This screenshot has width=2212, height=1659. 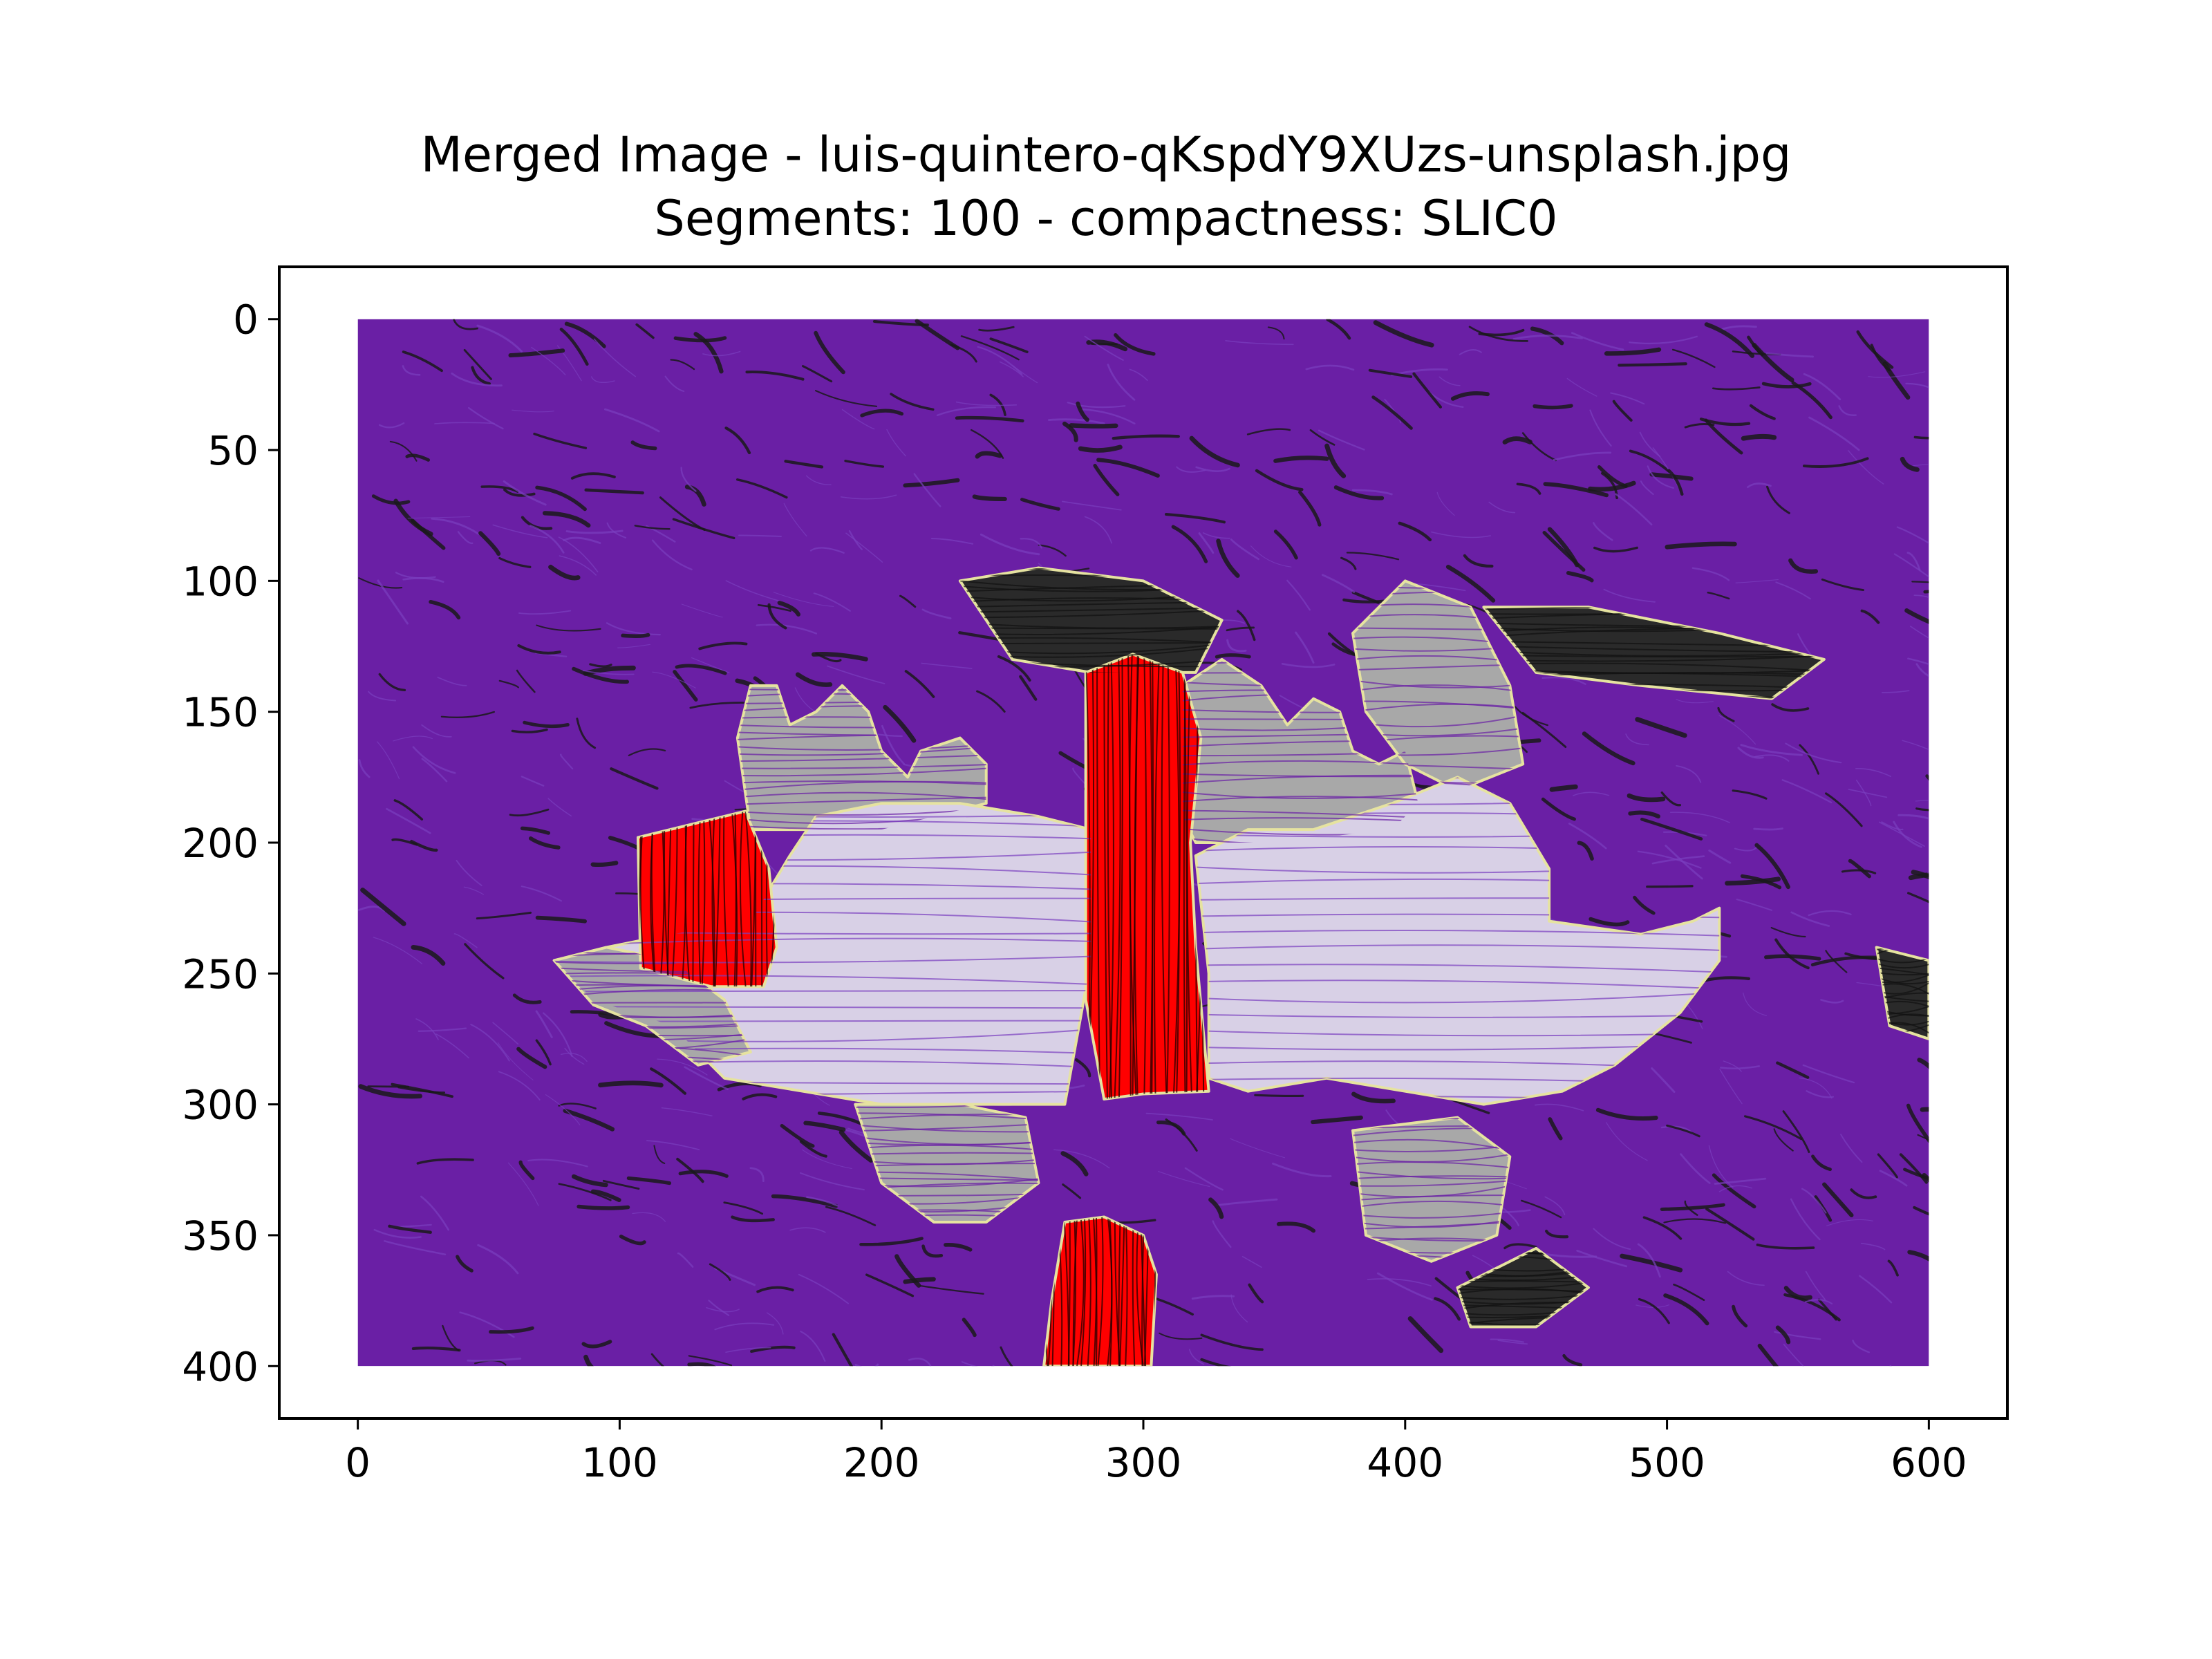 What do you see at coordinates (1457, 940) in the screenshot?
I see `region-streak-group` at bounding box center [1457, 940].